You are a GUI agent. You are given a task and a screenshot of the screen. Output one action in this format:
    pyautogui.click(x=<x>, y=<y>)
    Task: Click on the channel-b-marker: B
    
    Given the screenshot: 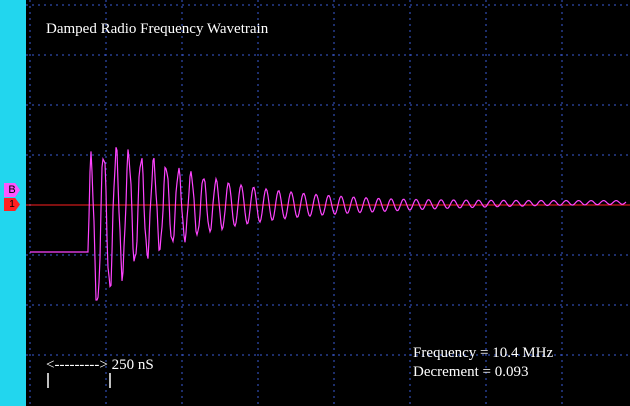 What is the action you would take?
    pyautogui.click(x=12, y=190)
    